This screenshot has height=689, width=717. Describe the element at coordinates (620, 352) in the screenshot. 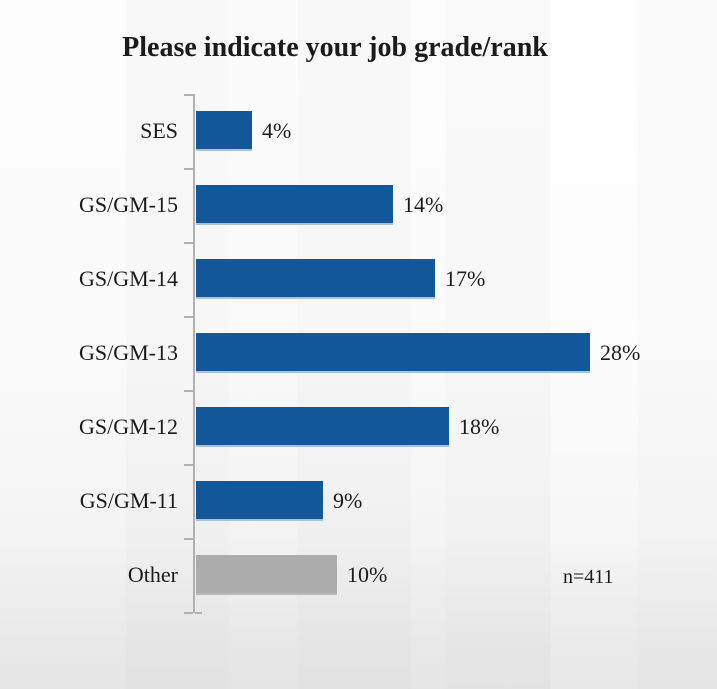

I see `value-label: 28%` at that location.